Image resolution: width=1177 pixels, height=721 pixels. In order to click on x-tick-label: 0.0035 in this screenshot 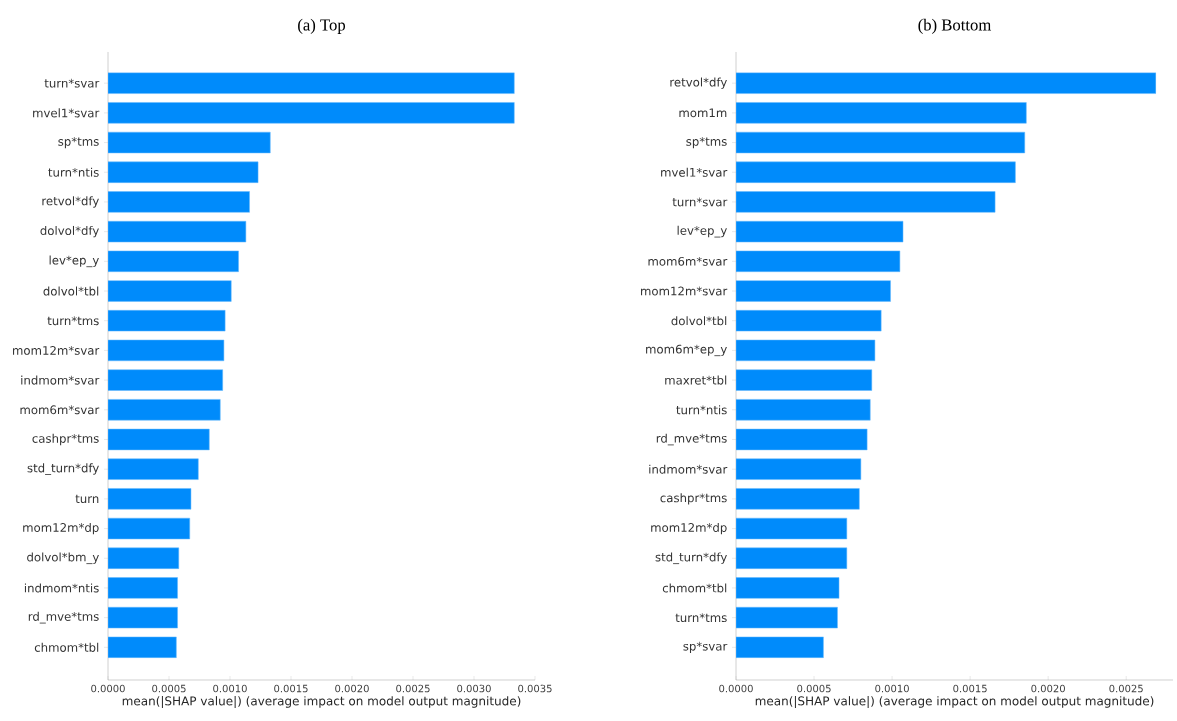, I will do `click(535, 688)`.